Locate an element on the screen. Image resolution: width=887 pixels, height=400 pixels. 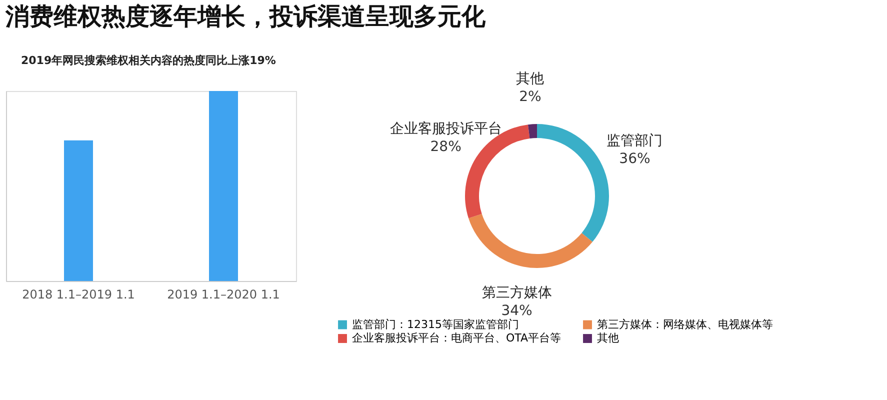
data-label: 36% is located at coordinates (634, 159).